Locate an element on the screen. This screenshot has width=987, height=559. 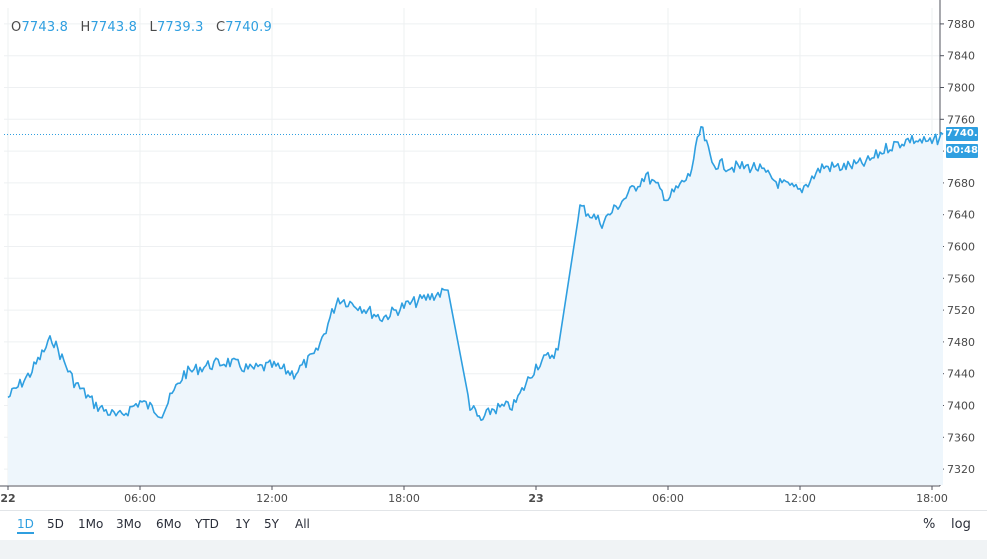
low-label: L is located at coordinates (153, 27).